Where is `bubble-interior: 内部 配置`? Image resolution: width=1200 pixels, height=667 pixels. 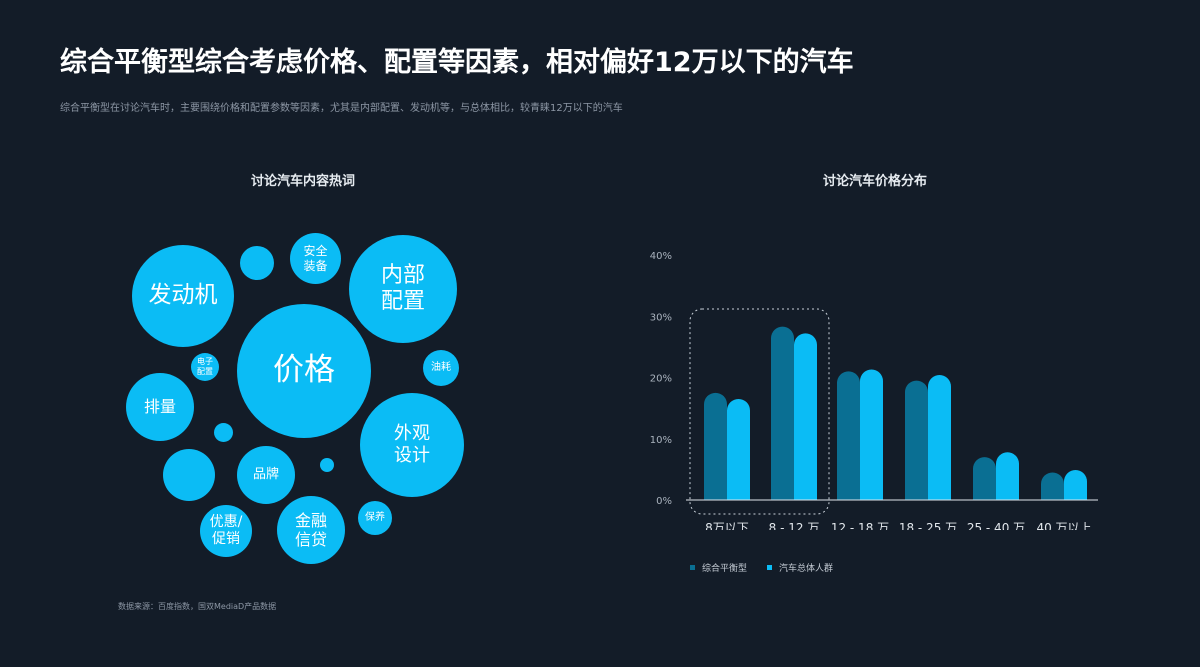
bubble-interior: 内部 配置 is located at coordinates (403, 289).